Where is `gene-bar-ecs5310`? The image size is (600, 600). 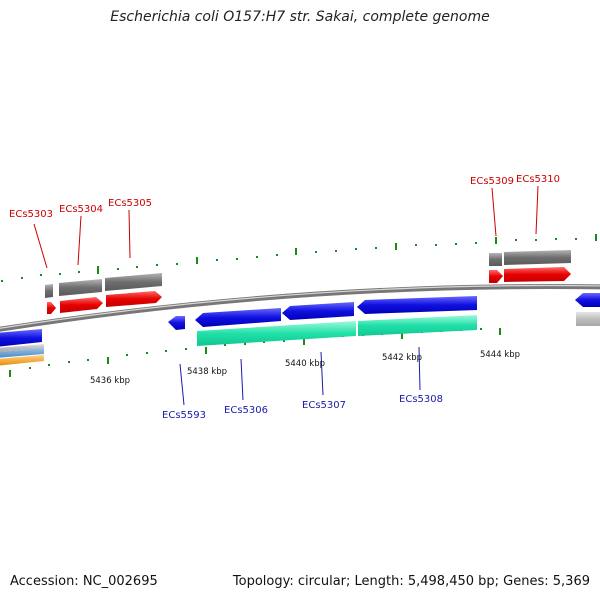 gene-bar-ecs5310 is located at coordinates (537, 257).